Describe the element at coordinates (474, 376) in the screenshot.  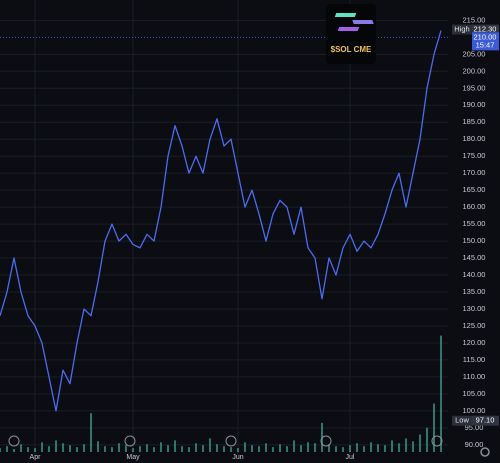
I see `y-tick-label: 110.00` at that location.